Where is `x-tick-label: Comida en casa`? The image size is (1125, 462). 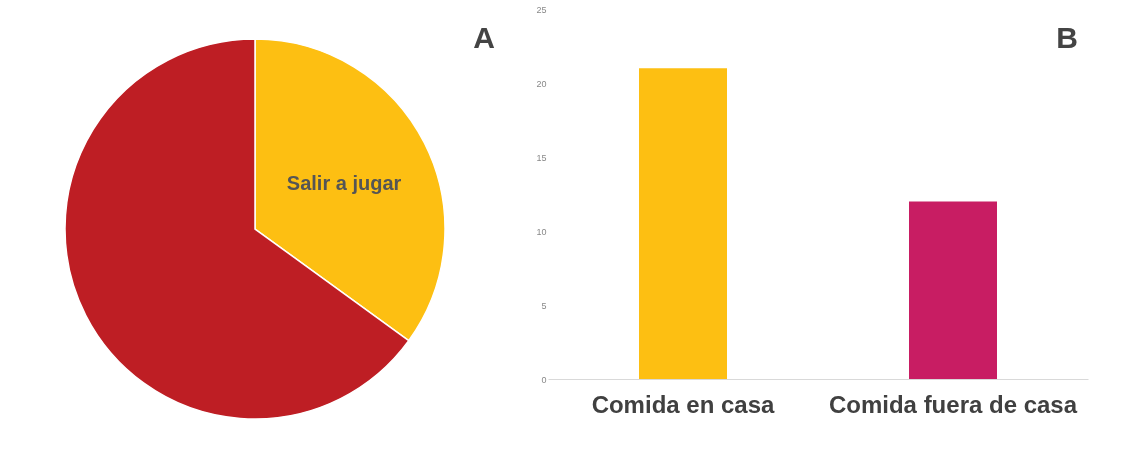
x-tick-label: Comida en casa is located at coordinates (683, 404).